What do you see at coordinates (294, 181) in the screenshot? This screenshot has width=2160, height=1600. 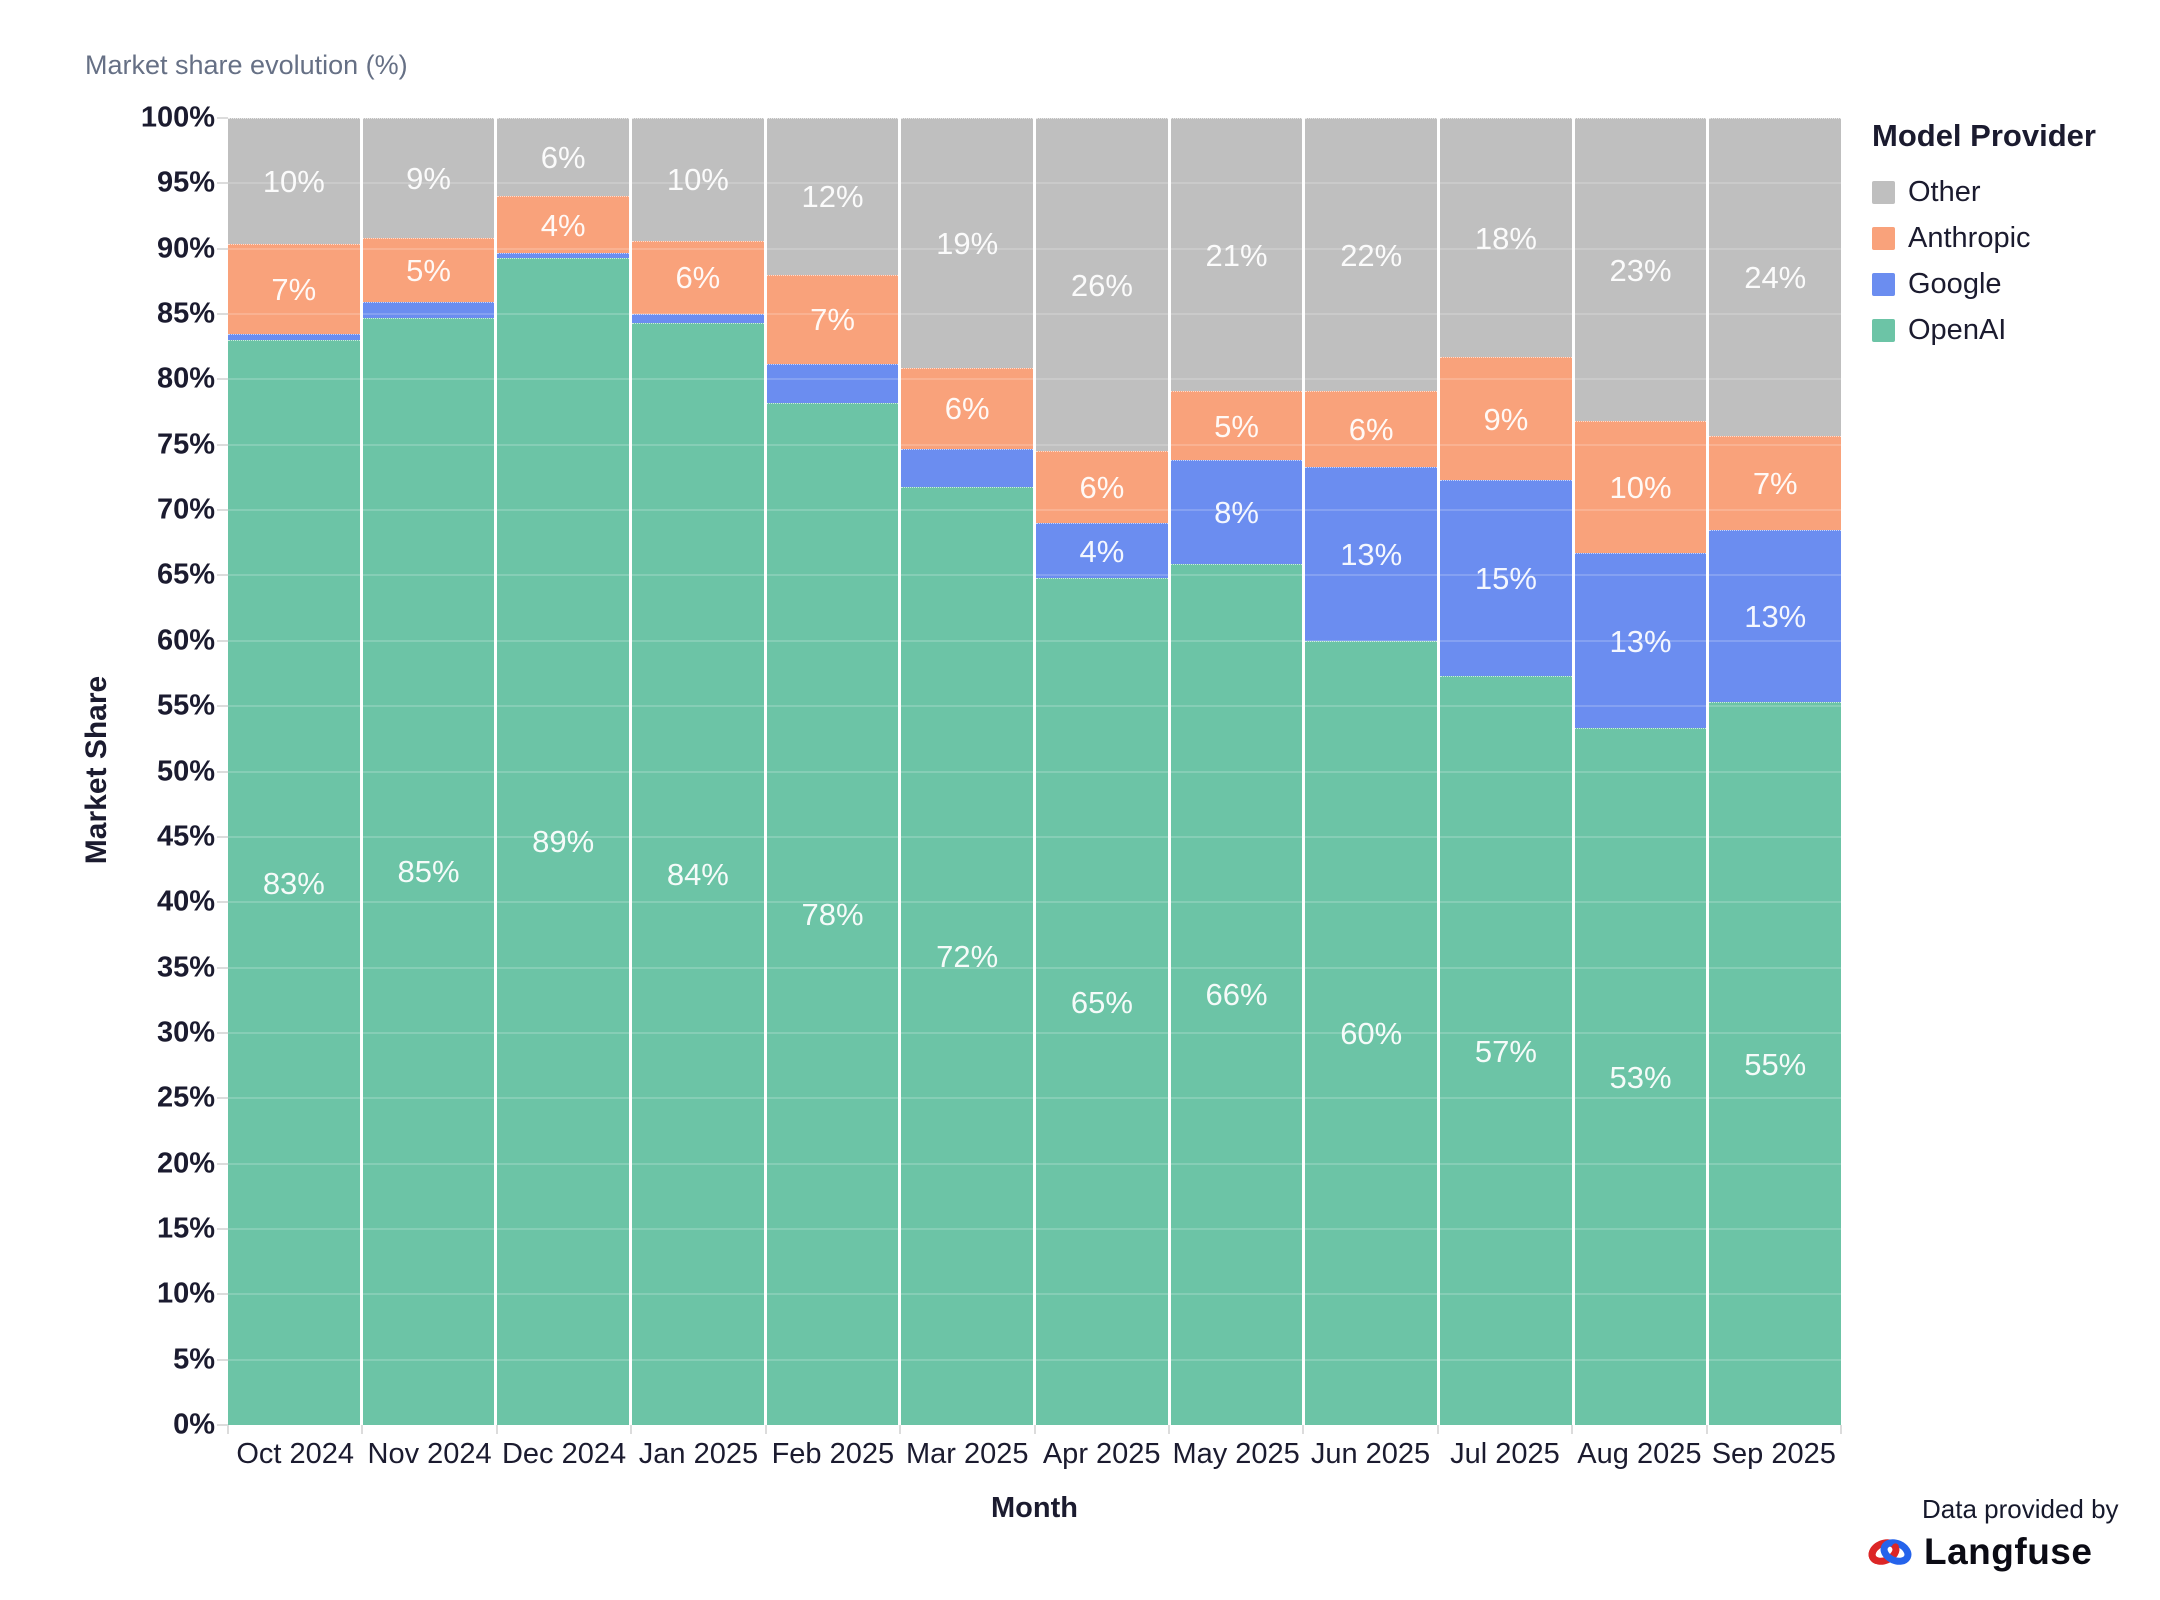 I see `segment-other-oct-2024: 10%` at bounding box center [294, 181].